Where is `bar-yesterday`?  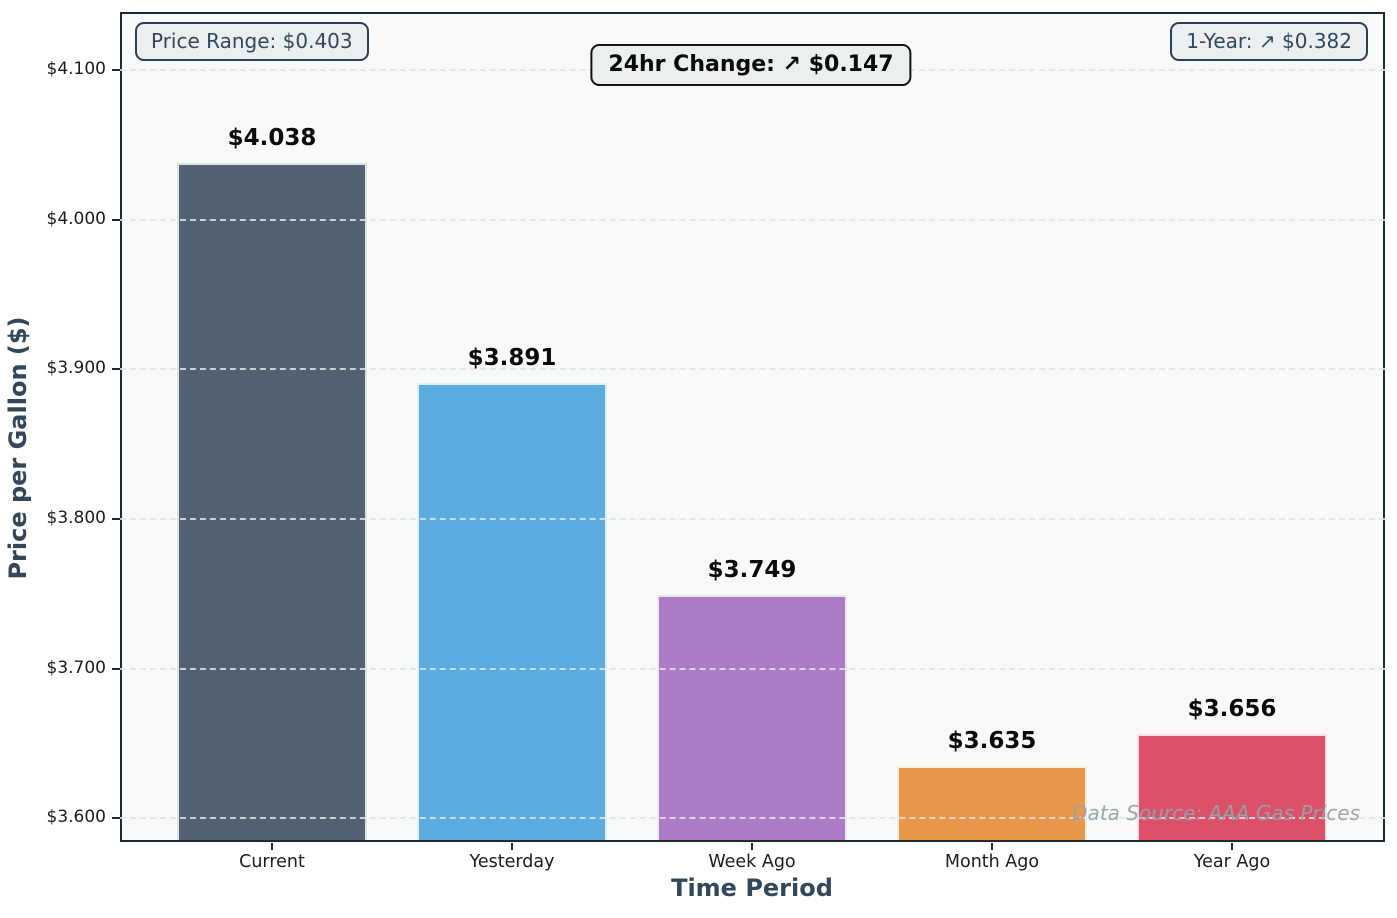
bar-yesterday is located at coordinates (512, 611).